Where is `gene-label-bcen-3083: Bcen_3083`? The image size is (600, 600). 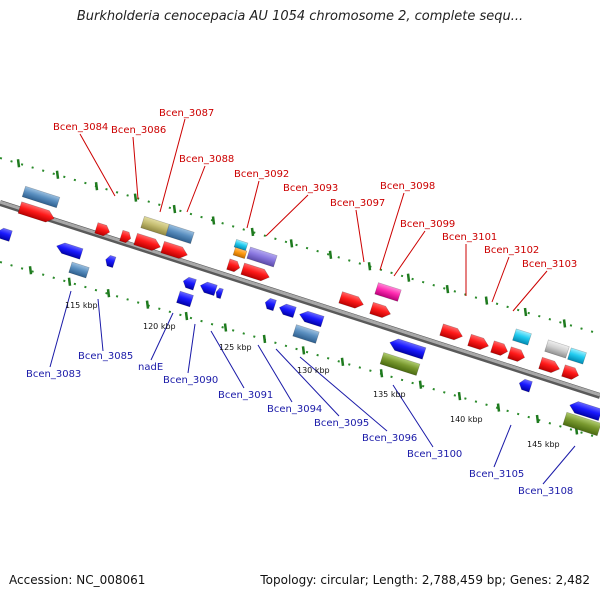
gene-label-bcen-3083: Bcen_3083 is located at coordinates (53, 374).